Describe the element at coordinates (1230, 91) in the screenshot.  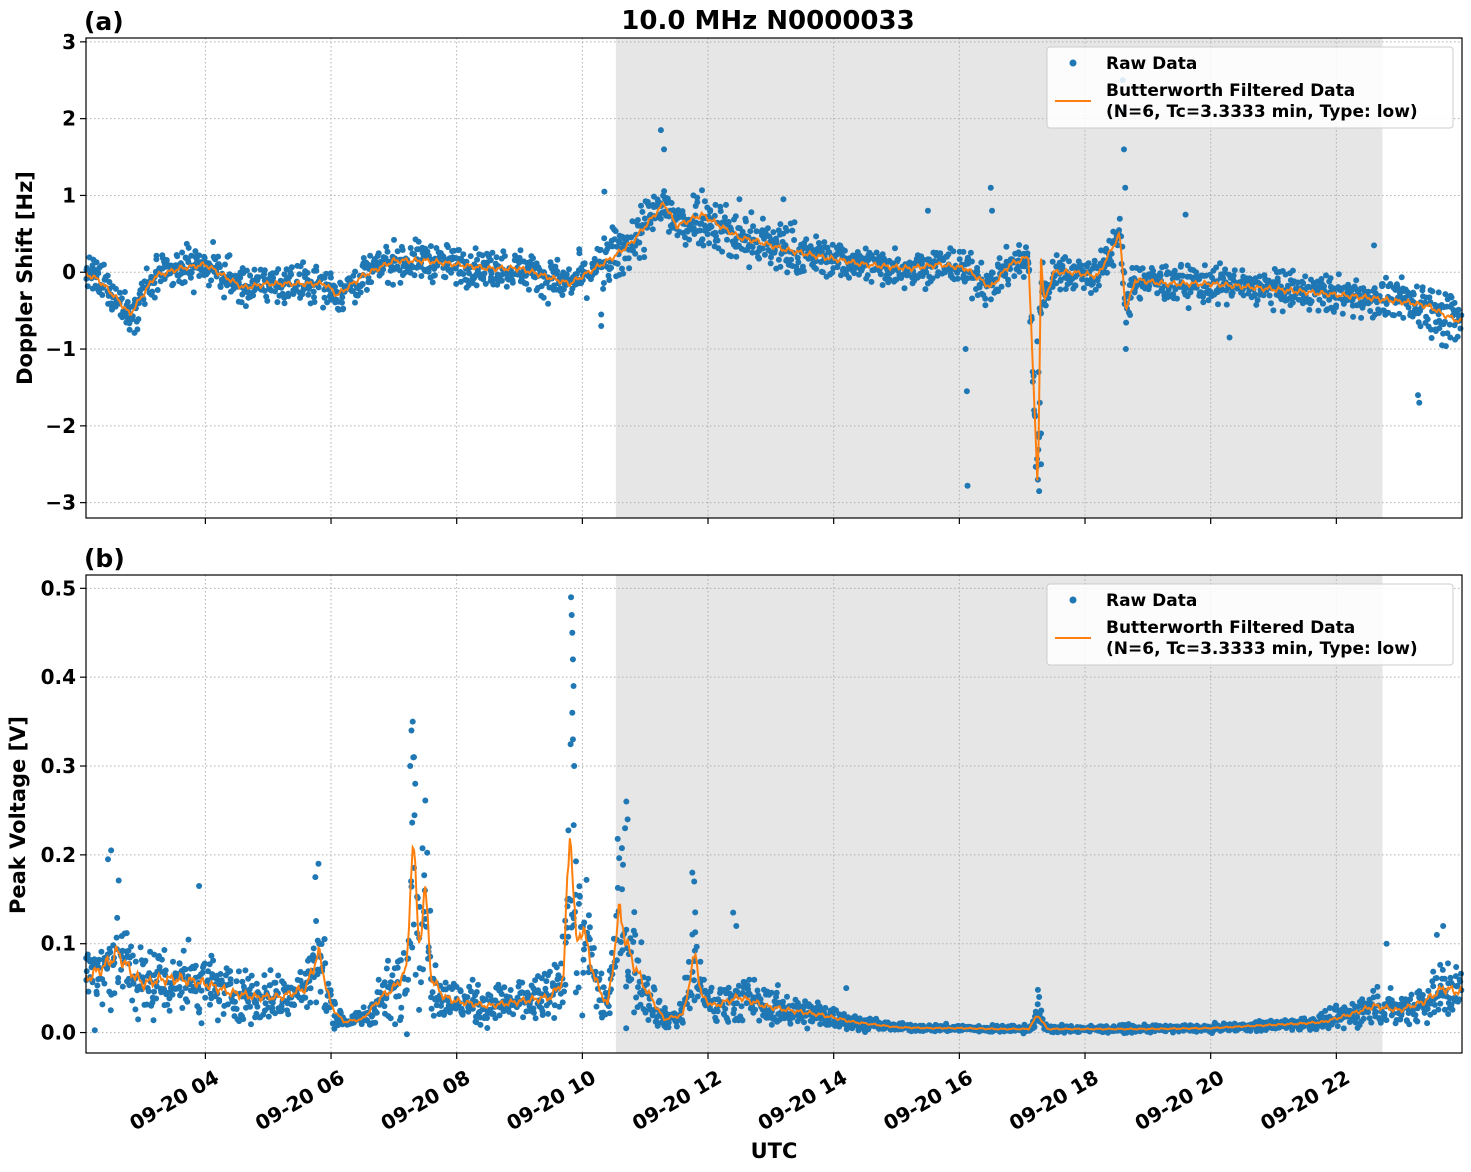
I see `panel-a-legend-filtered-label-1: Butterworth Filtered Data` at that location.